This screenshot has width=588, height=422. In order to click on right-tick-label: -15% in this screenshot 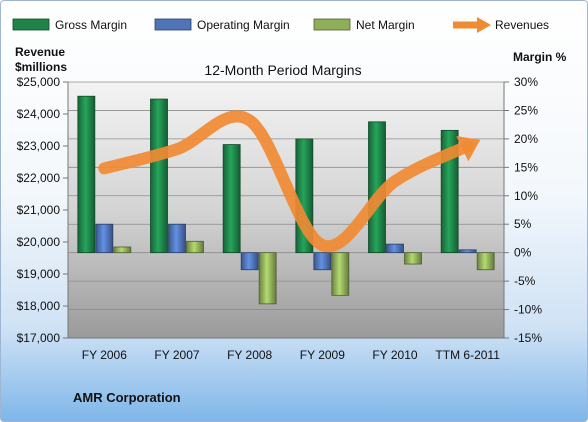, I will do `click(528, 338)`.